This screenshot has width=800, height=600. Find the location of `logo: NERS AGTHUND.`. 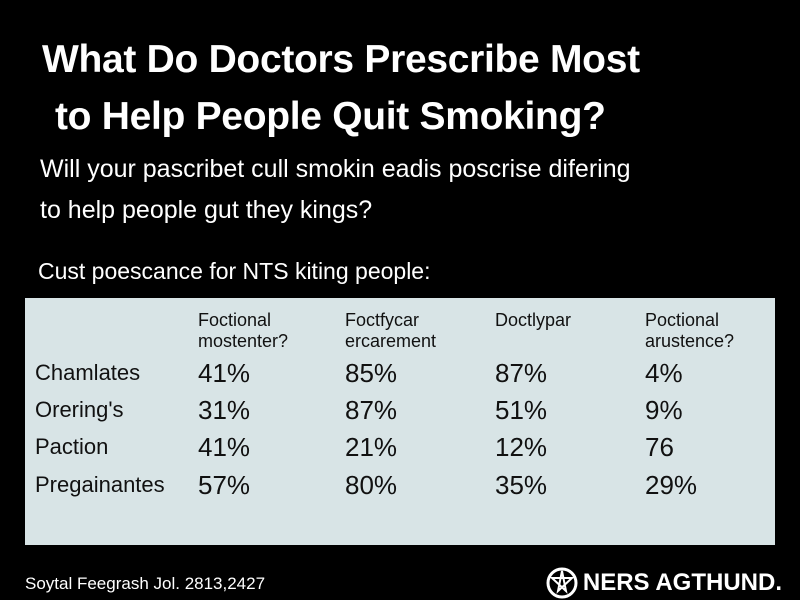

logo: NERS AGTHUND. is located at coordinates (663, 583).